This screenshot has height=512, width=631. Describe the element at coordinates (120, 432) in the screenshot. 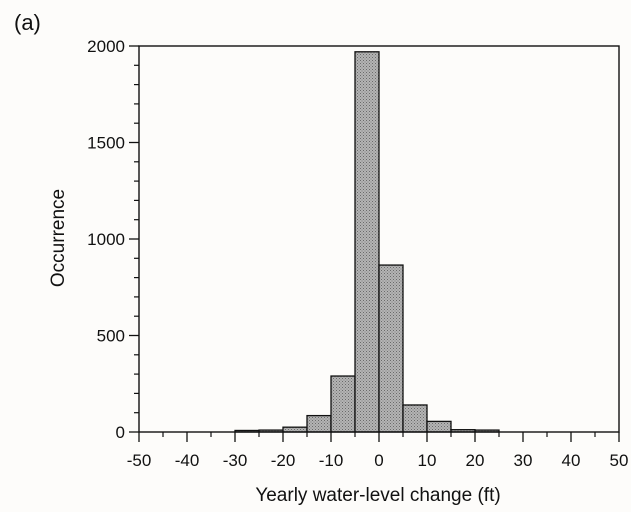

I see `y-tick-label: 0` at that location.